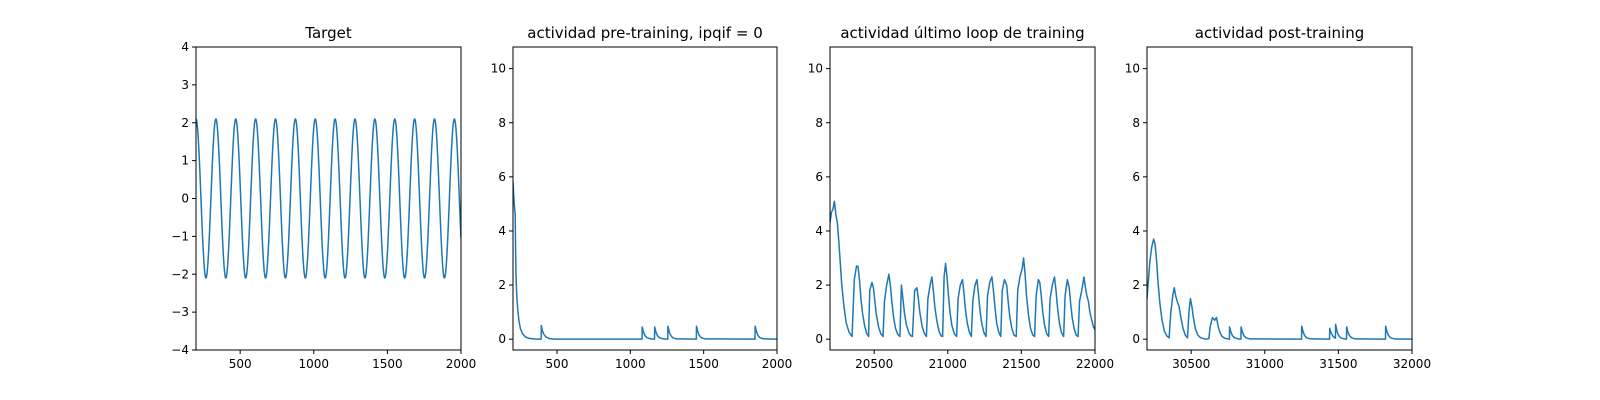  Describe the element at coordinates (185, 85) in the screenshot. I see `y-tick-label: 3` at that location.